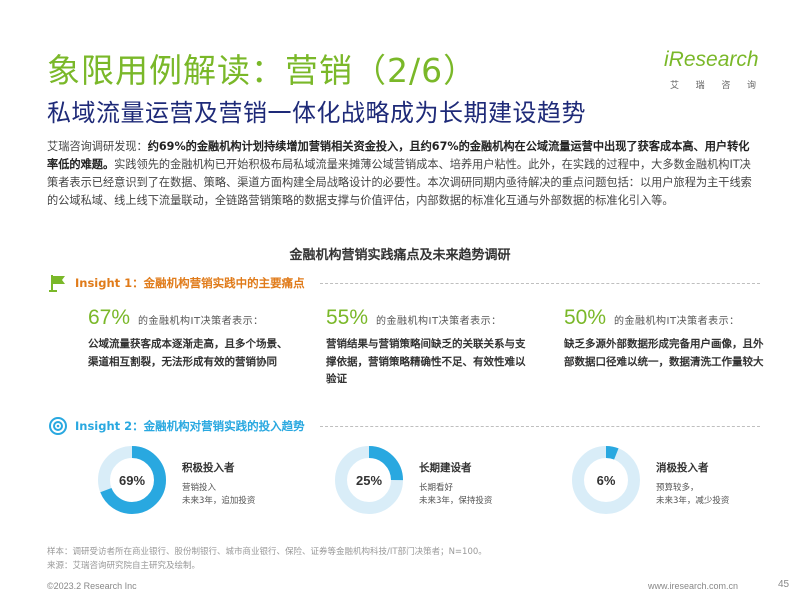 The width and height of the screenshot is (800, 600). I want to click on donut-chart: 69%, so click(132, 480).